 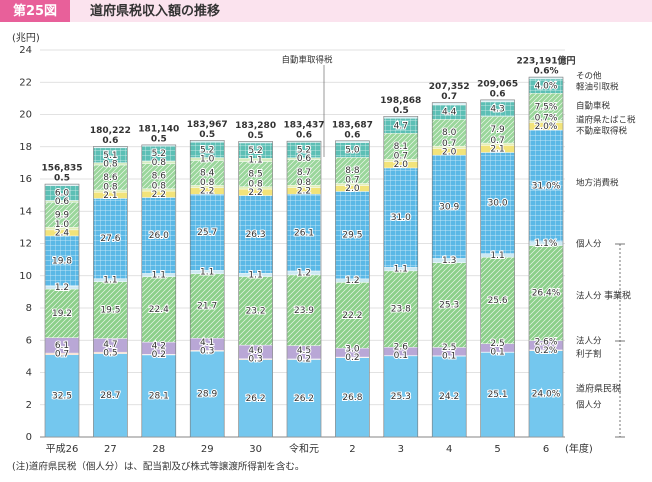 I want to click on y-tick-label: 8, so click(x=29, y=308).